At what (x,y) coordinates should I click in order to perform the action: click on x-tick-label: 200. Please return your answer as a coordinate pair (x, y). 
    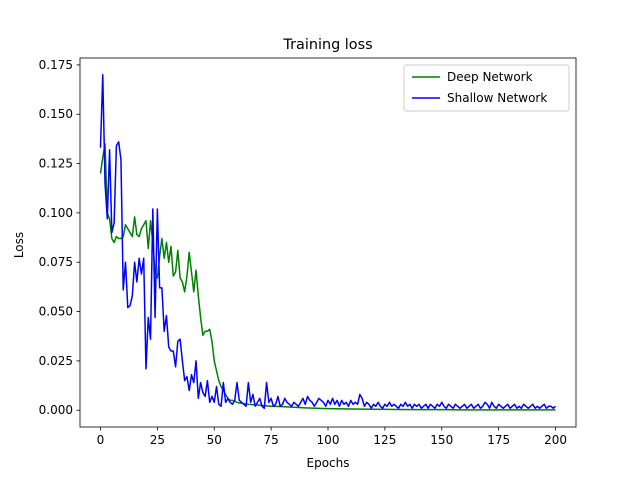
    Looking at the image, I should click on (555, 440).